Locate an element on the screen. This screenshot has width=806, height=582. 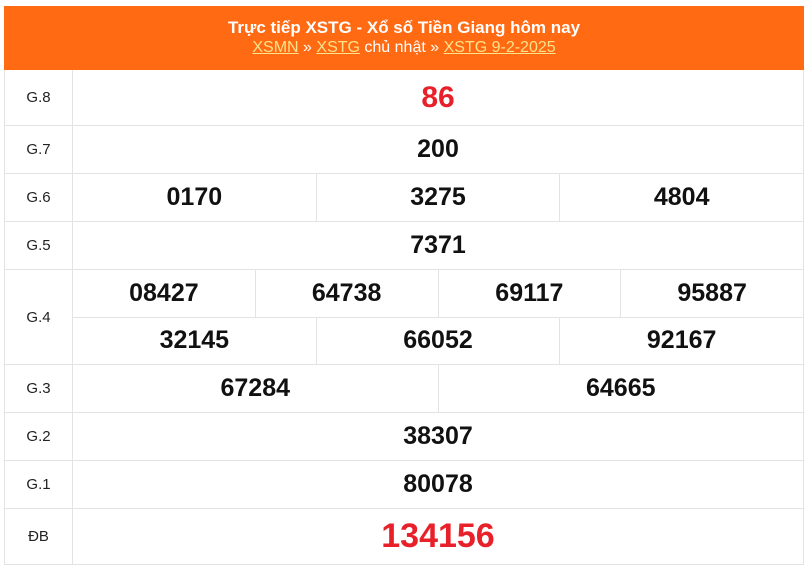
prize-number: 4804 is located at coordinates (681, 197).